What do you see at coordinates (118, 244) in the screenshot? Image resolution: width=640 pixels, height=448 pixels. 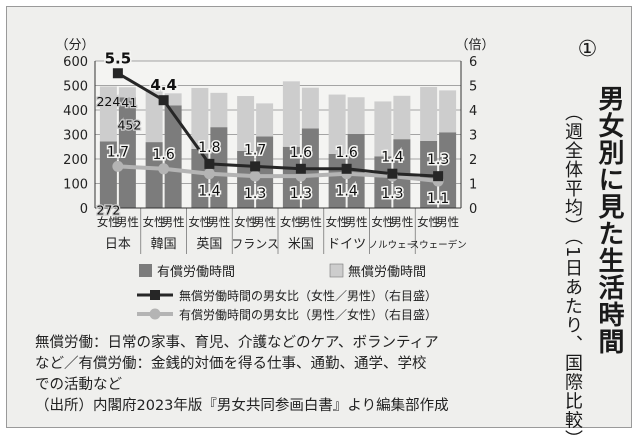 I see `x-country-label: 日本` at bounding box center [118, 244].